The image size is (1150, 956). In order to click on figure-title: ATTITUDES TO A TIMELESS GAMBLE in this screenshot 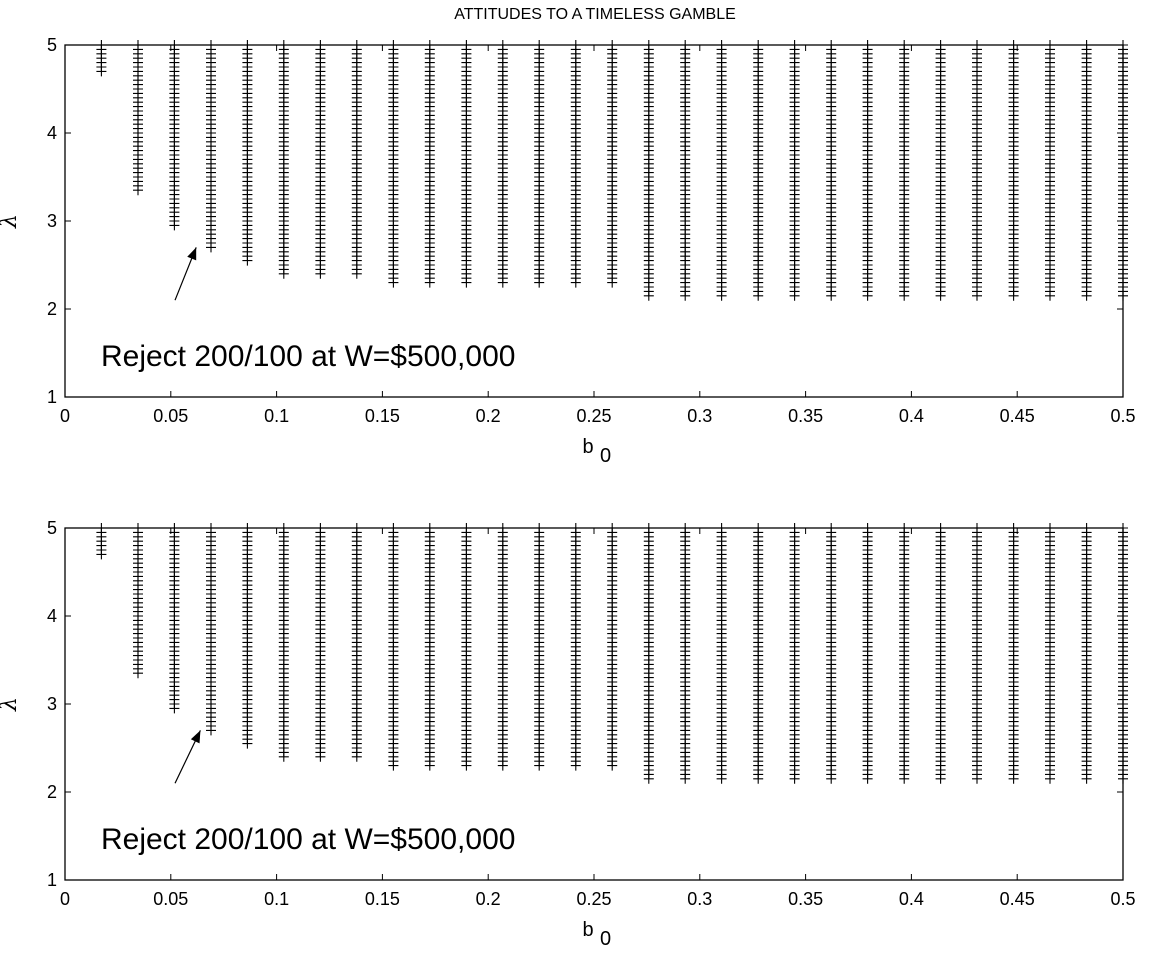, I will do `click(595, 14)`.